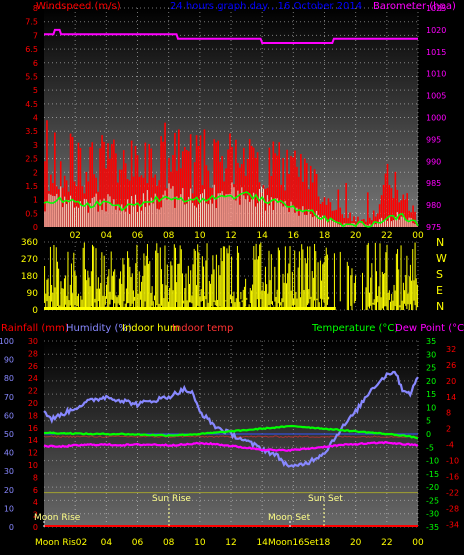 The image size is (464, 555). I want to click on temp-x-tick-label: 14, so click(262, 543).